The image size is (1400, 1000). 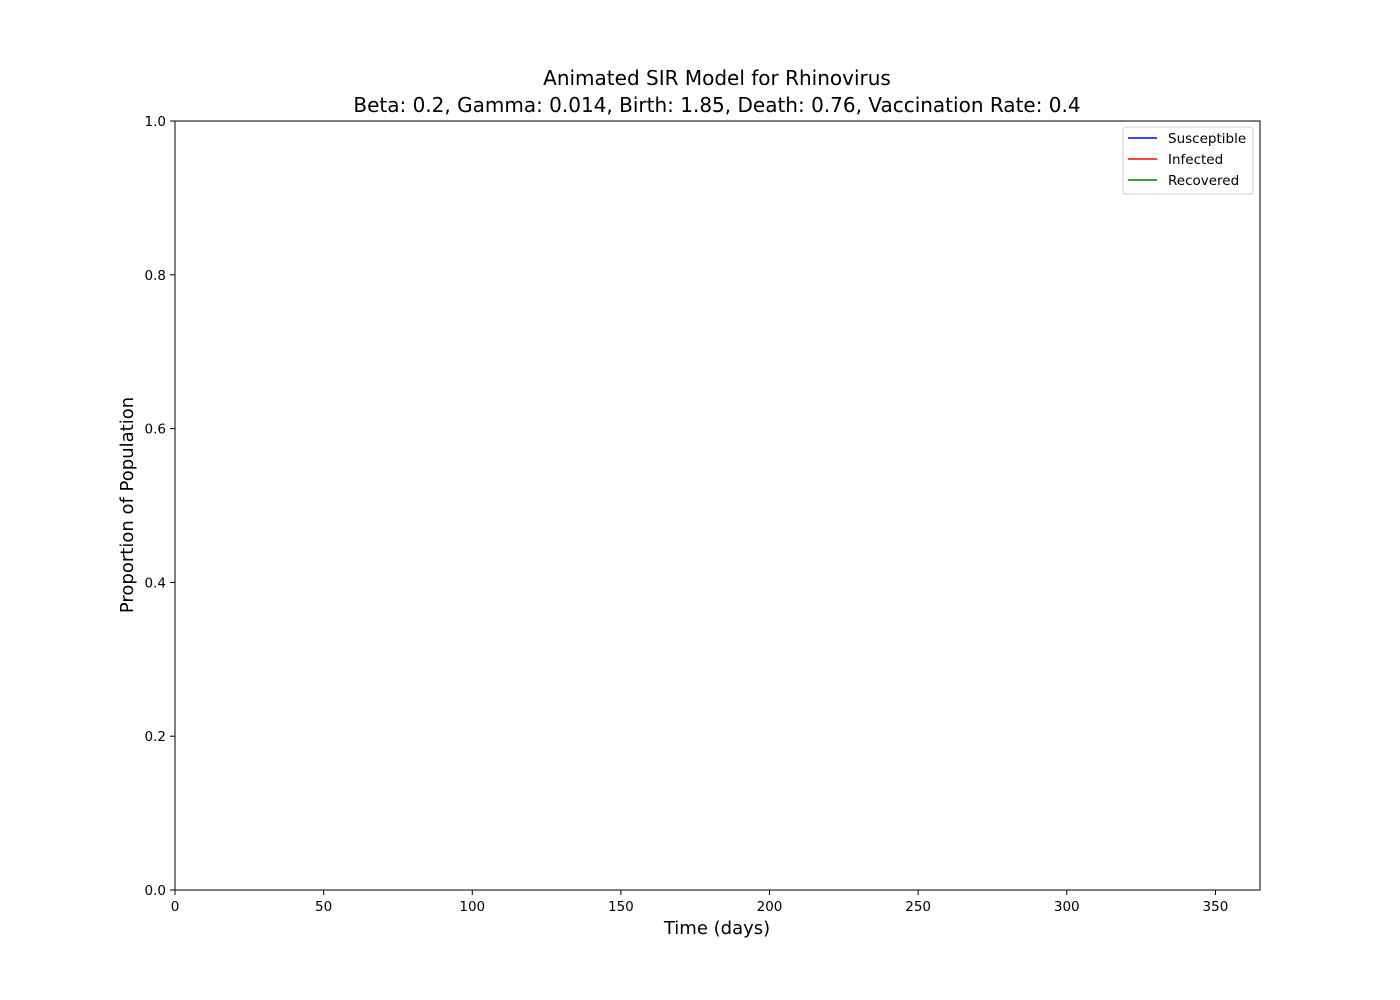 What do you see at coordinates (716, 928) in the screenshot?
I see `x-axis-label: Time (days)` at bounding box center [716, 928].